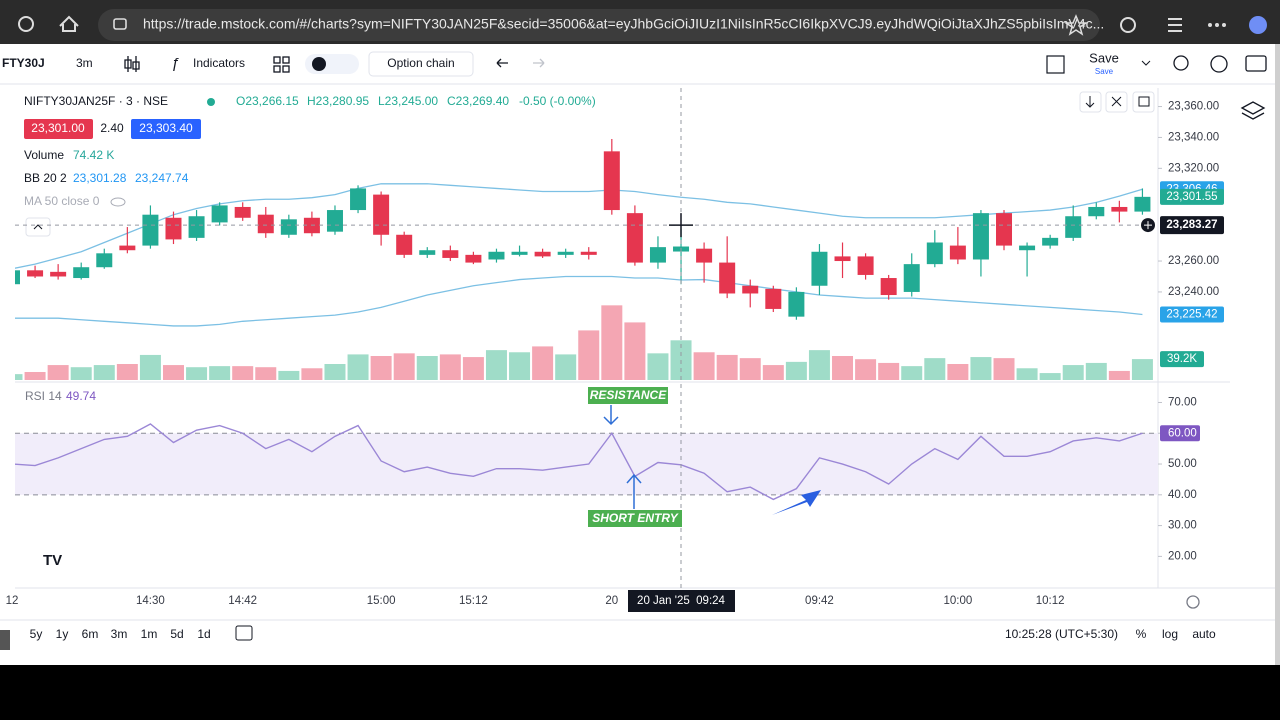 This screenshot has width=1280, height=720. I want to click on last-price-badge-label: 23,301.55, so click(1191, 197).